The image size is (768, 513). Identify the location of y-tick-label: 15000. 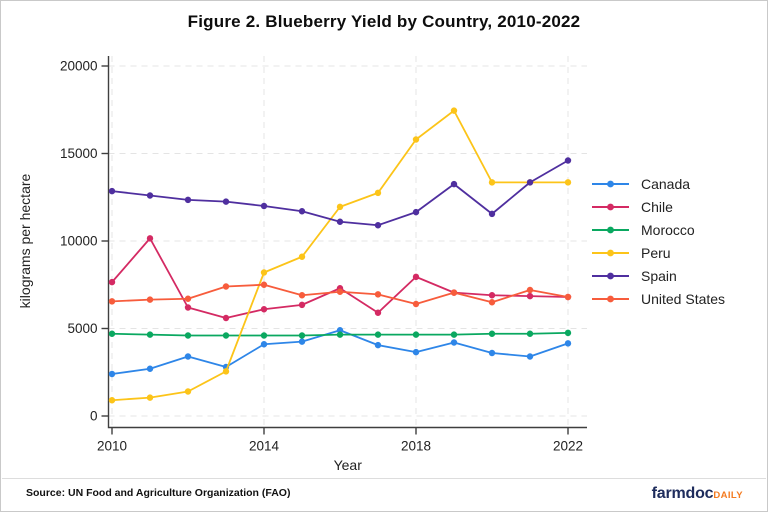
(79, 153).